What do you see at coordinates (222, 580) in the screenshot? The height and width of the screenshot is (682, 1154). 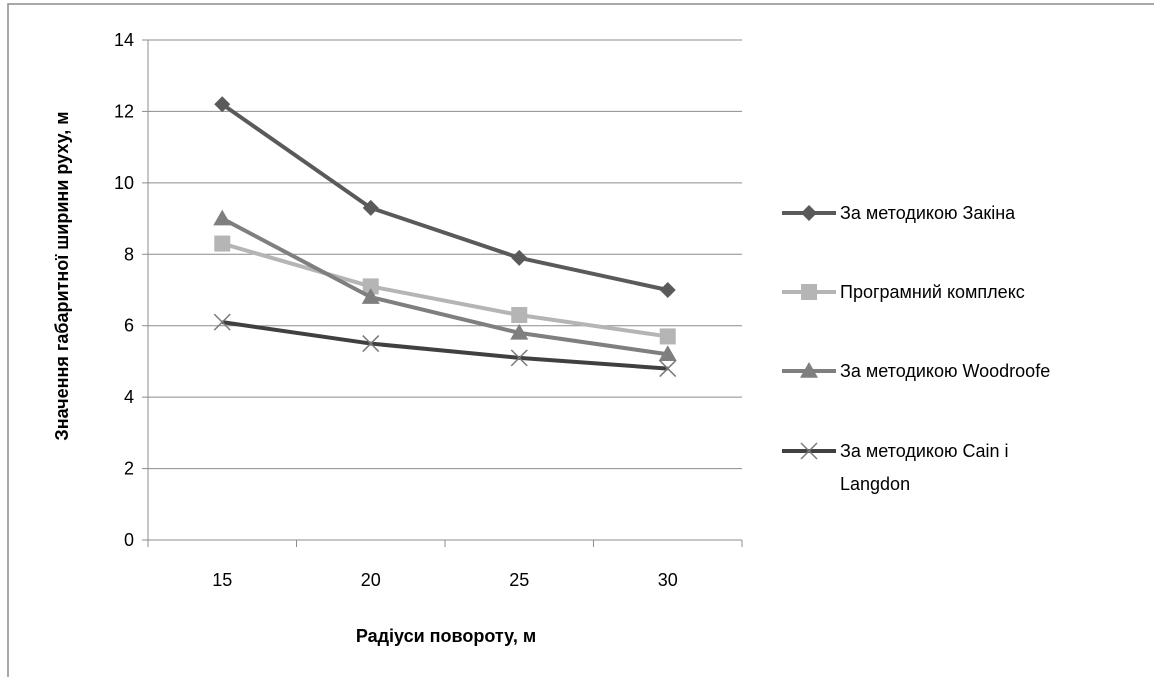 I see `x-tick-label: 15` at bounding box center [222, 580].